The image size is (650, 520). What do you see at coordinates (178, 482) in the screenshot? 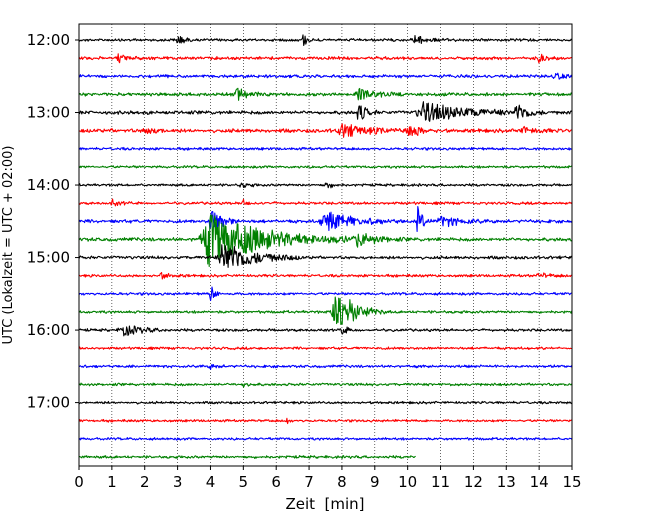
I see `x-tick-label: 3` at bounding box center [178, 482].